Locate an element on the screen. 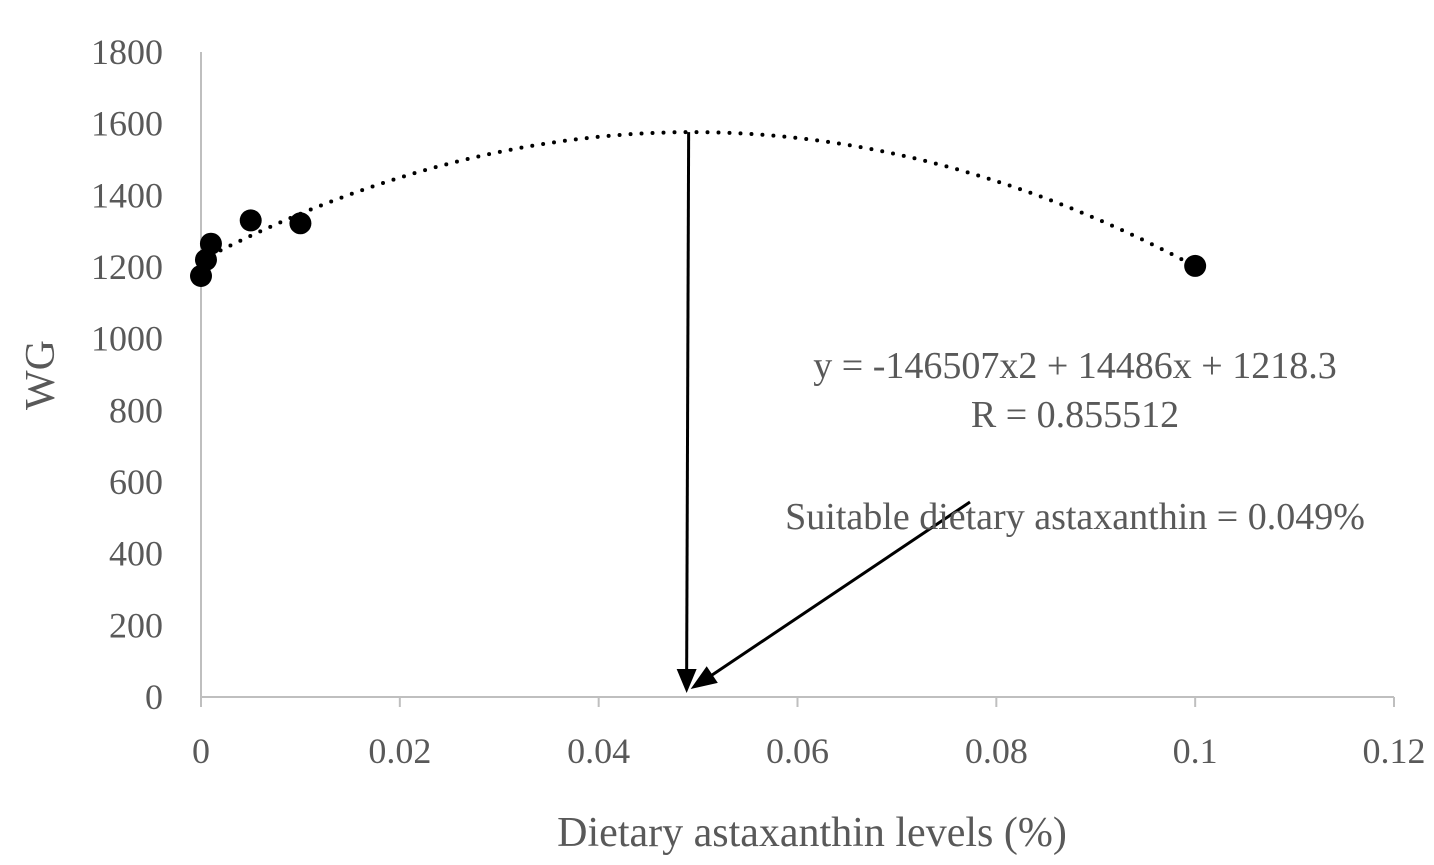 This screenshot has width=1434, height=865. y-tick-label: 400 is located at coordinates (136, 554).